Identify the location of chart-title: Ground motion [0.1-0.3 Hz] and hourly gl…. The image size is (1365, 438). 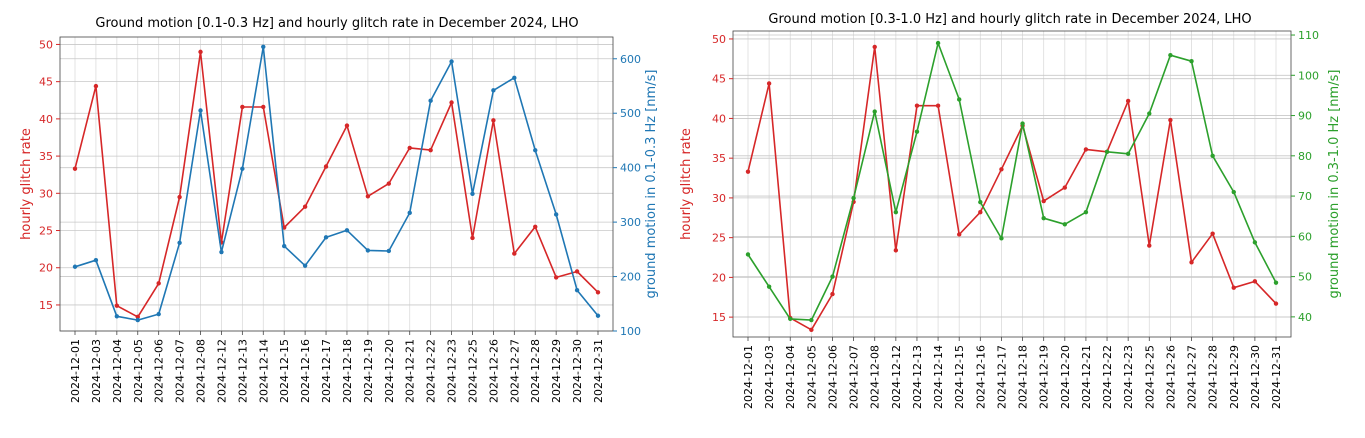
(336, 23).